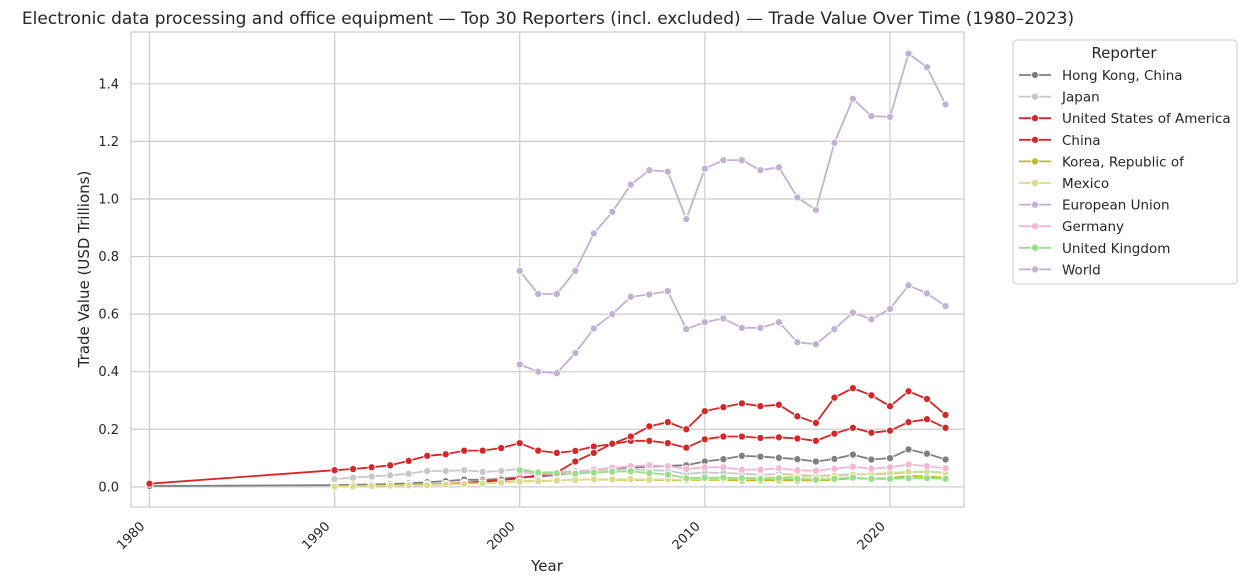 This screenshot has height=584, width=1245. Describe the element at coordinates (84, 270) in the screenshot. I see `y-axis-label: Trade Value (USD Trillions)` at that location.